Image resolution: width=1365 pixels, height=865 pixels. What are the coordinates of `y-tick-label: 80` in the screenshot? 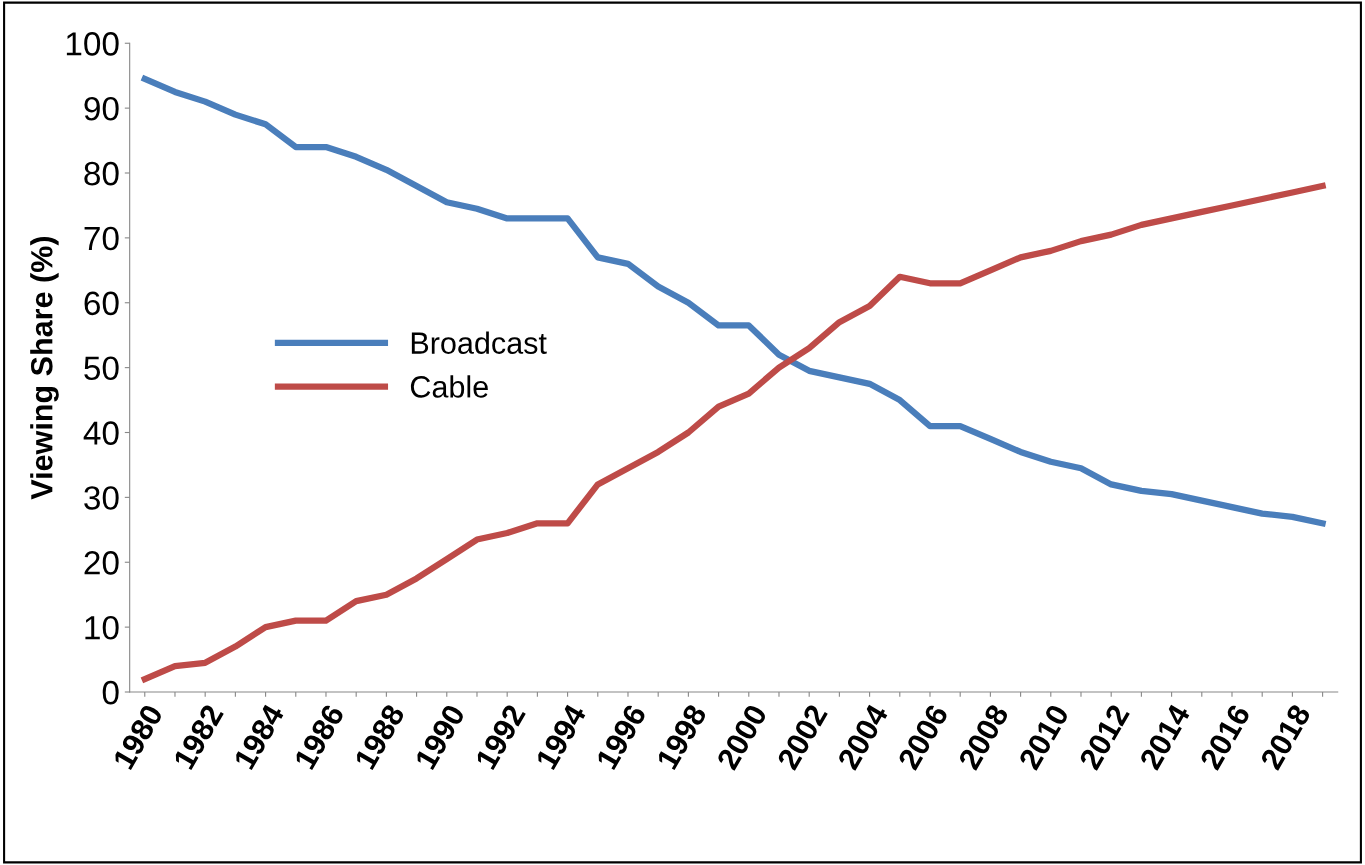 It's located at (101, 173).